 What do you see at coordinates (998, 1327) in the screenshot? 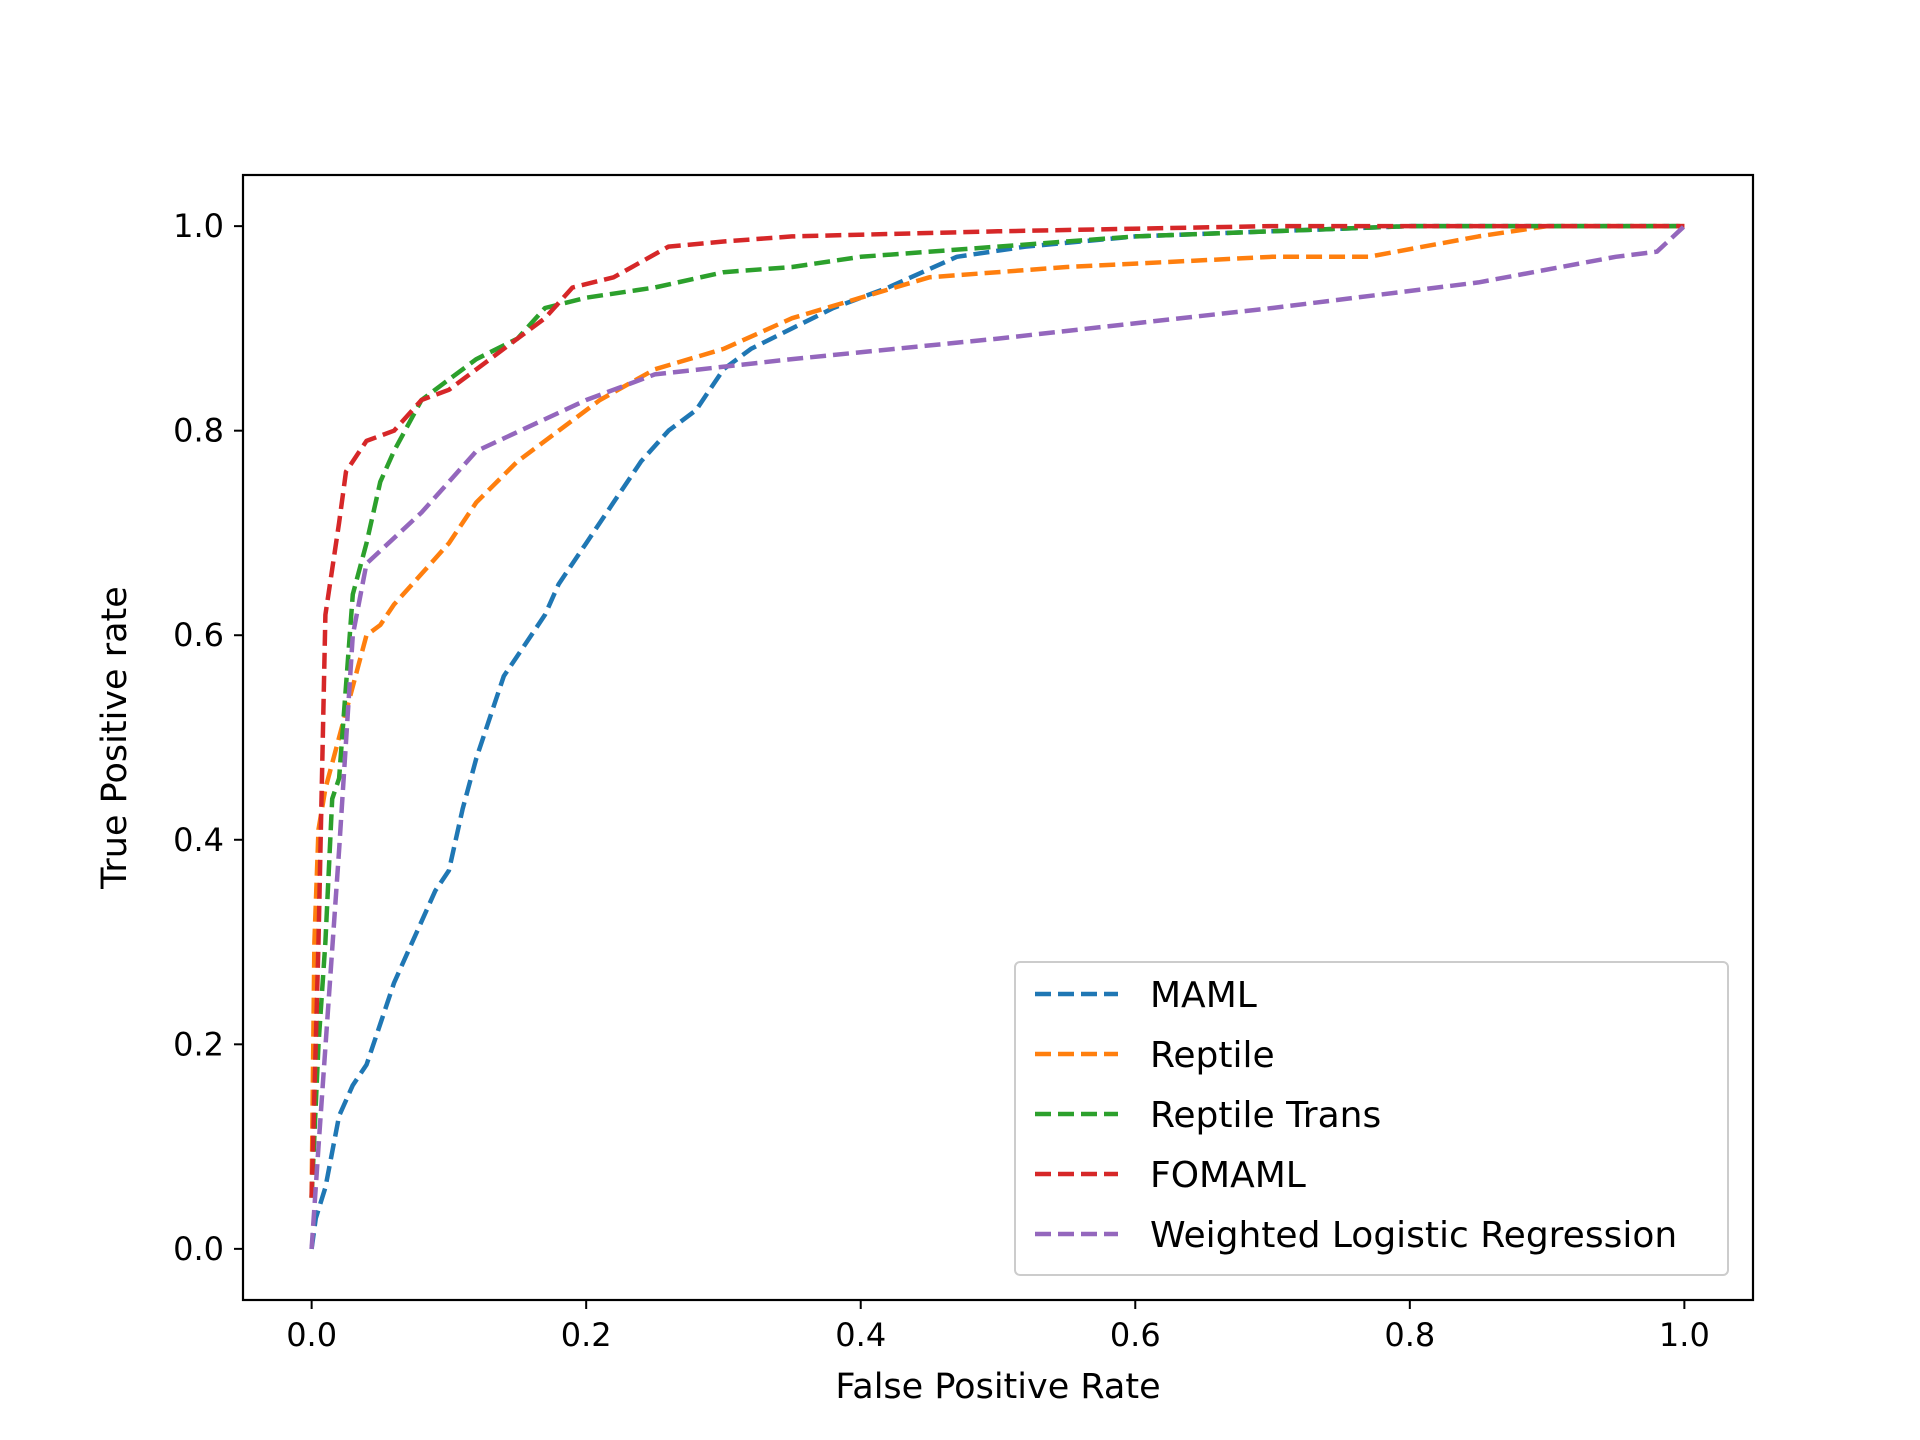
I see `x-axis: 0.0 0.2 0.4 0.6 0.8 1.0` at bounding box center [998, 1327].